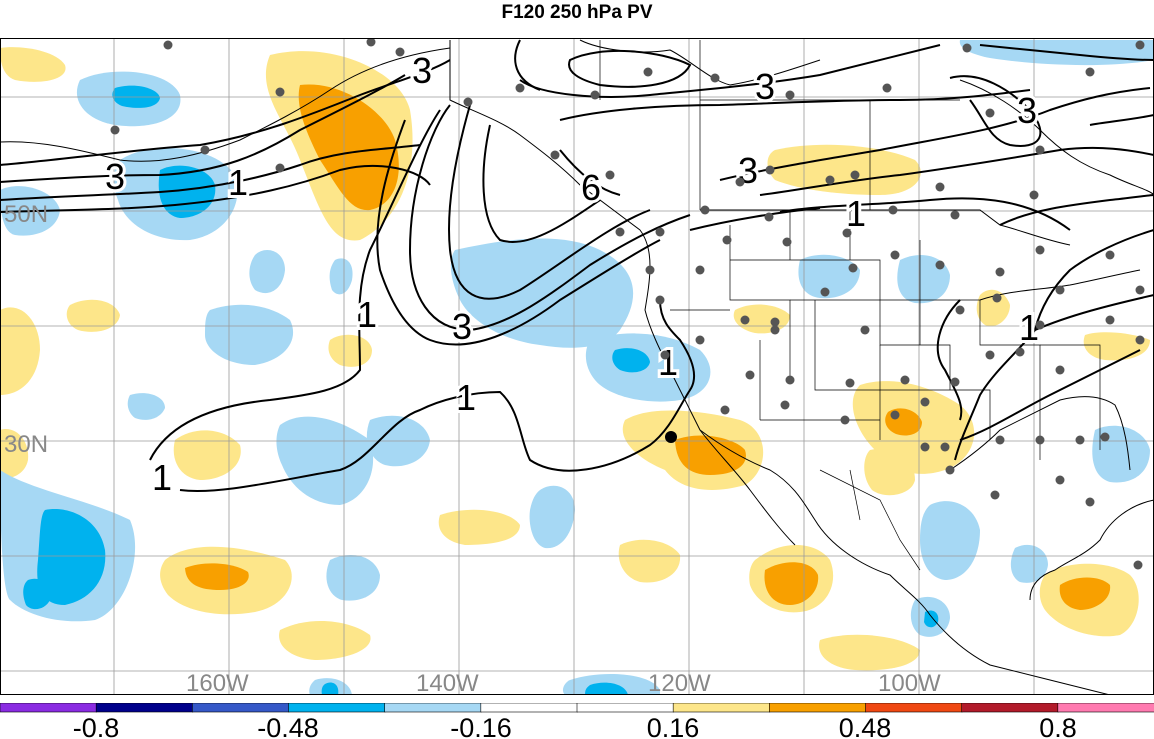 This screenshot has height=739, width=1154. Describe the element at coordinates (865, 726) in the screenshot. I see `colorbar-tick-label: 0.48` at that location.